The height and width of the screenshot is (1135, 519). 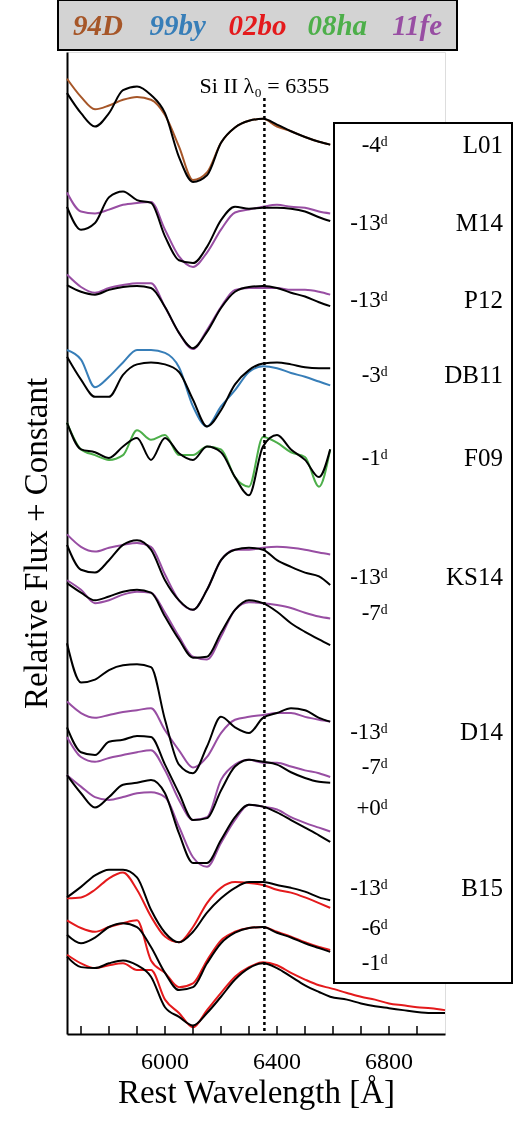 I want to click on text: P12, so click(x=483, y=299).